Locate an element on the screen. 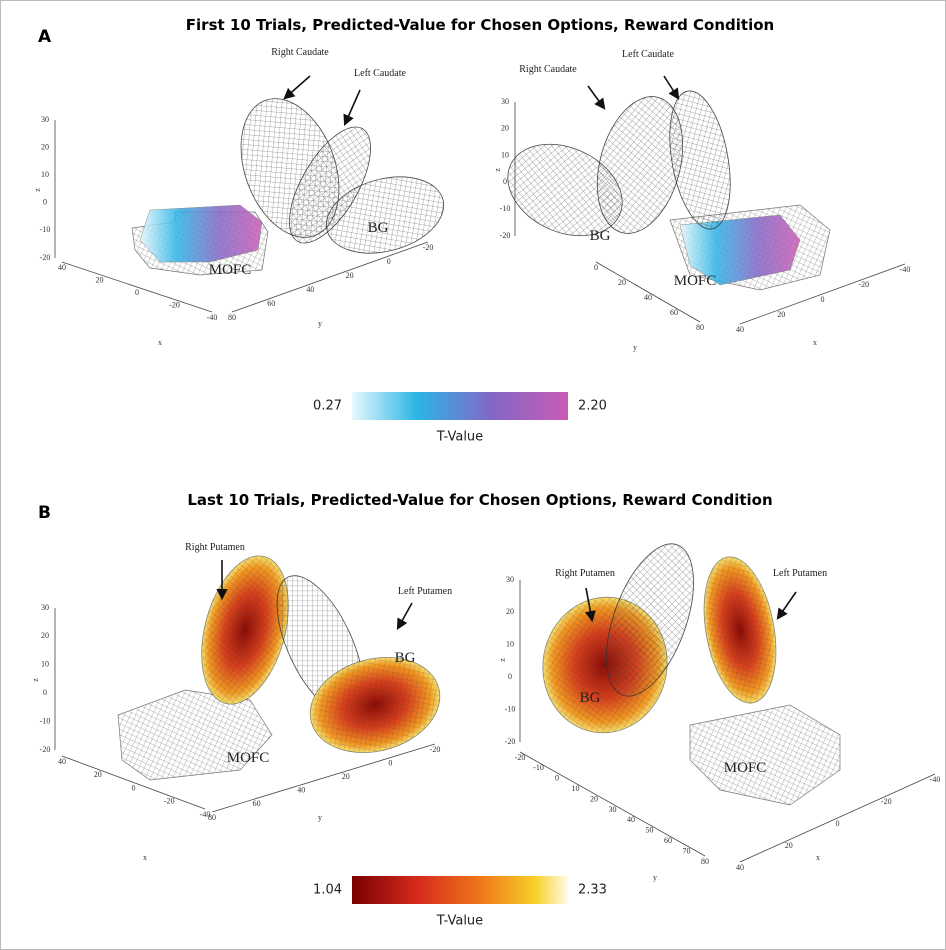 The width and height of the screenshot is (946, 950). colorbar-label: T-Value is located at coordinates (459, 437).